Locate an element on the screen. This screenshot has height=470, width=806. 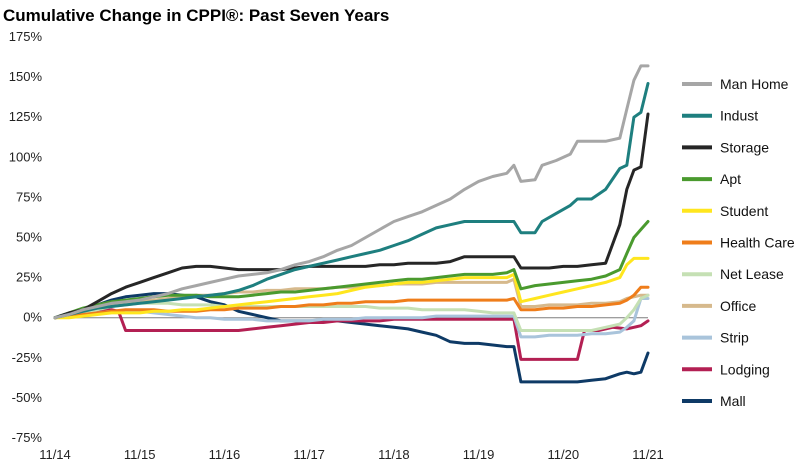
y-axis: -75% -50% -25% 0% 25% 50% 75% 100% 125% 150% 175% is located at coordinates (26, 237).